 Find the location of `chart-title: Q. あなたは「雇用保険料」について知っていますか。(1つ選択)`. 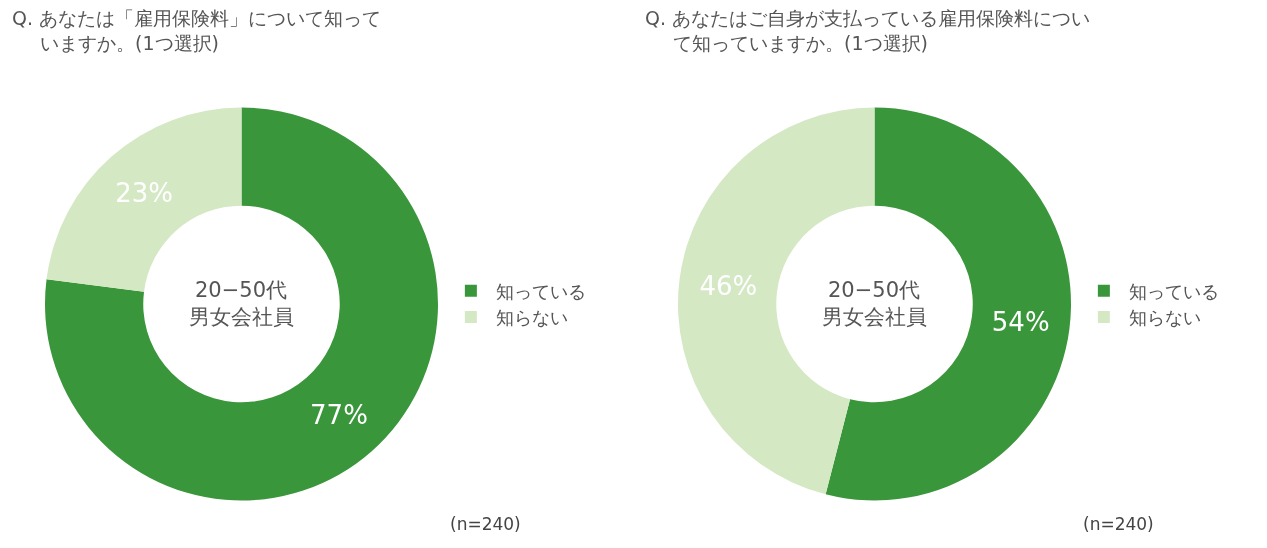

chart-title: Q. あなたは「雇用保険料」について知っていますか。(1つ選択) is located at coordinates (197, 31).